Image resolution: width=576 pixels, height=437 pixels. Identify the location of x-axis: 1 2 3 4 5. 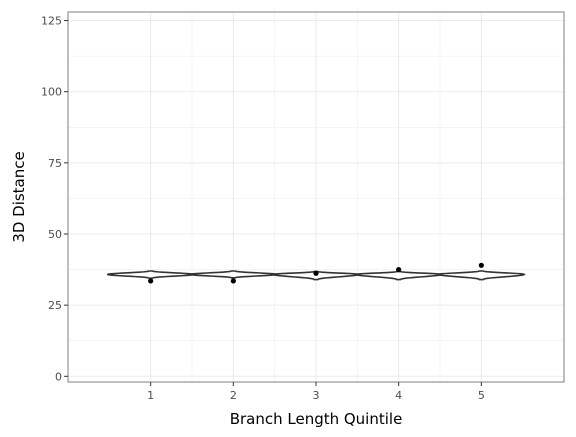
(316, 392).